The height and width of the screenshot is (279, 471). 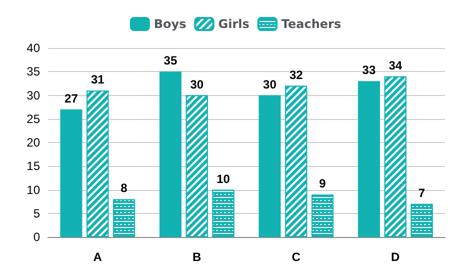 I want to click on y-tick-label: 35, so click(x=33, y=71).